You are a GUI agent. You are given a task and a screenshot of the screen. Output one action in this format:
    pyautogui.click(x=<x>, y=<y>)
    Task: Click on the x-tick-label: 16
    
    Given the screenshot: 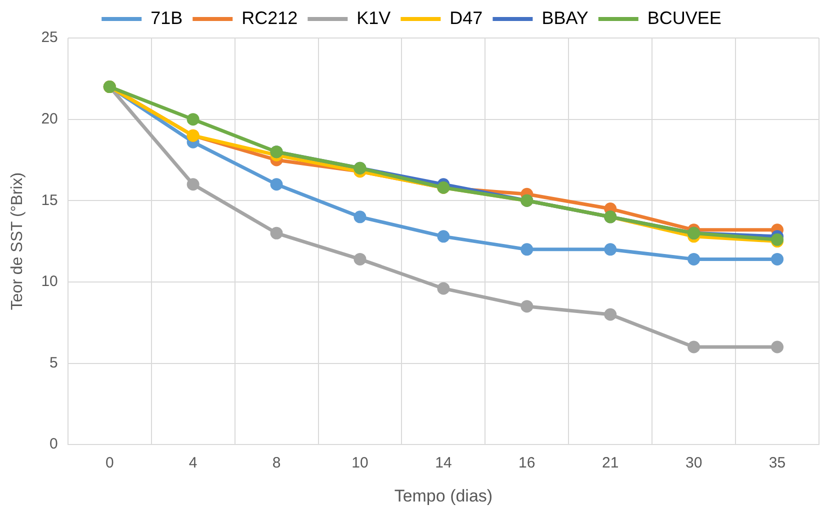 What is the action you would take?
    pyautogui.click(x=527, y=463)
    